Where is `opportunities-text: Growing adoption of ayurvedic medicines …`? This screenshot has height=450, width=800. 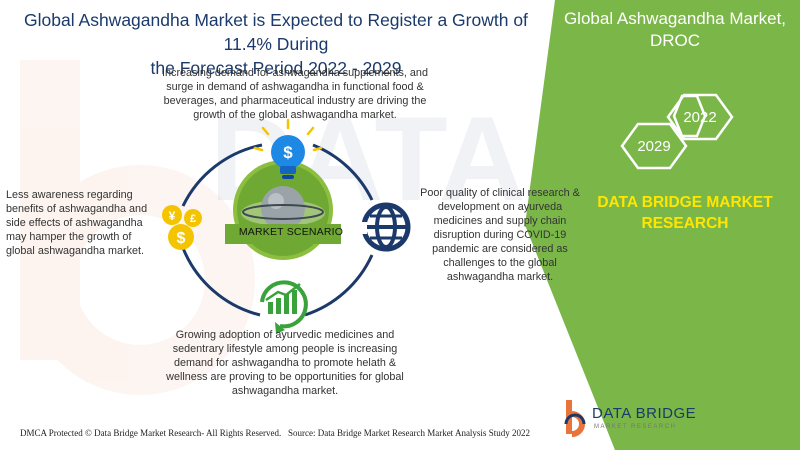
opportunities-text: Growing adoption of ayurvedic medicines … is located at coordinates (285, 363).